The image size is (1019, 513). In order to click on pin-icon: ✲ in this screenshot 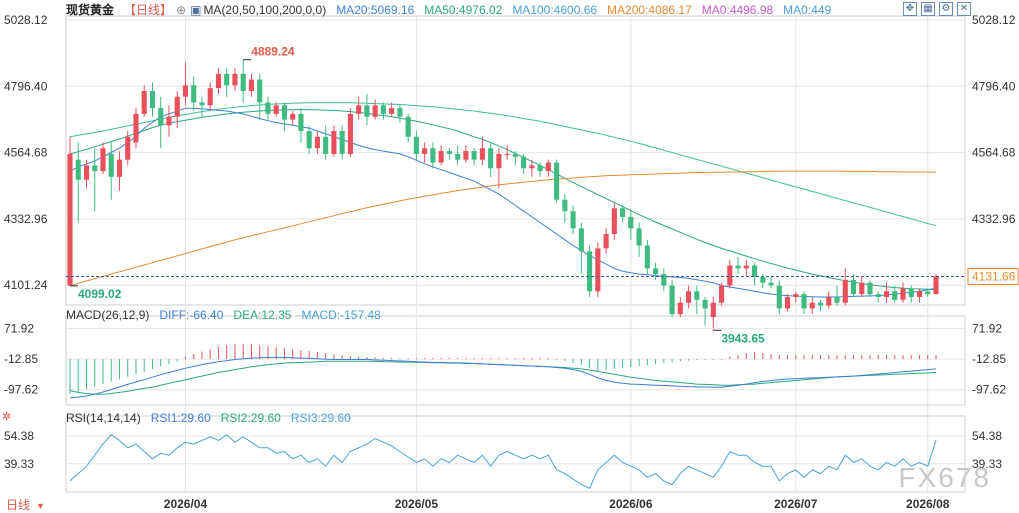, I will do `click(7, 417)`.